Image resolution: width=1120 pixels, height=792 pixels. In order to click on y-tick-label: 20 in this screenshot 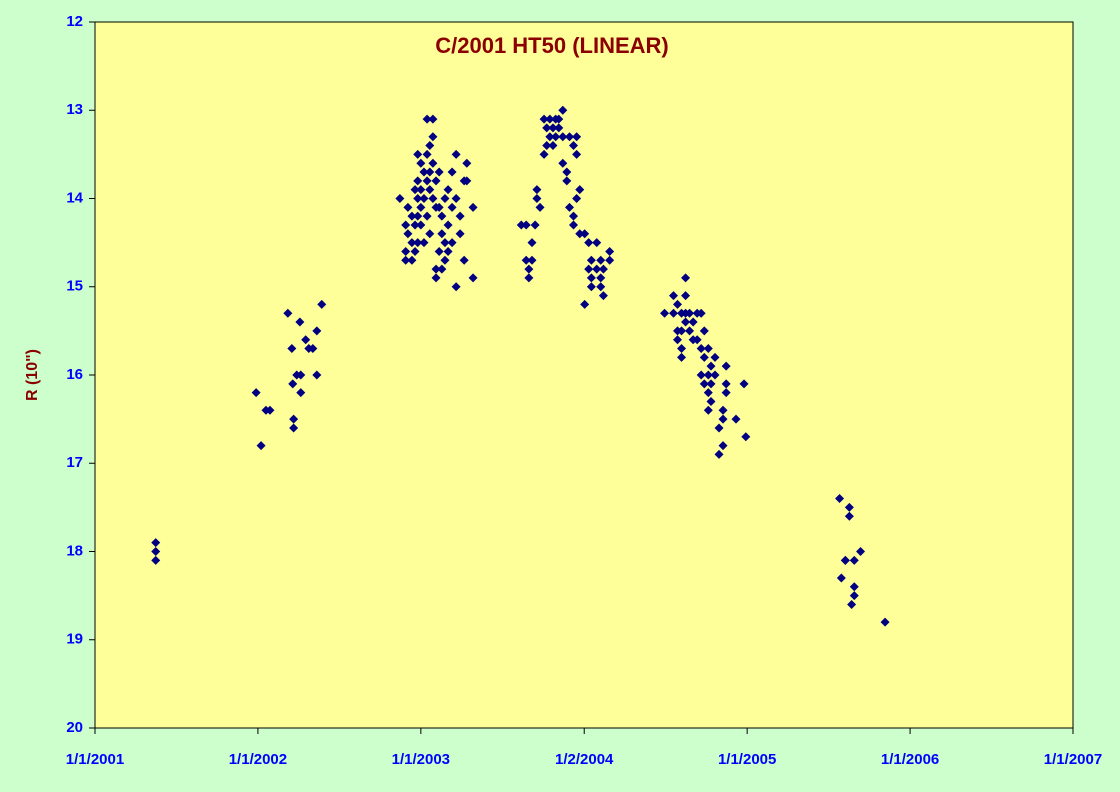, I will do `click(74, 727)`.